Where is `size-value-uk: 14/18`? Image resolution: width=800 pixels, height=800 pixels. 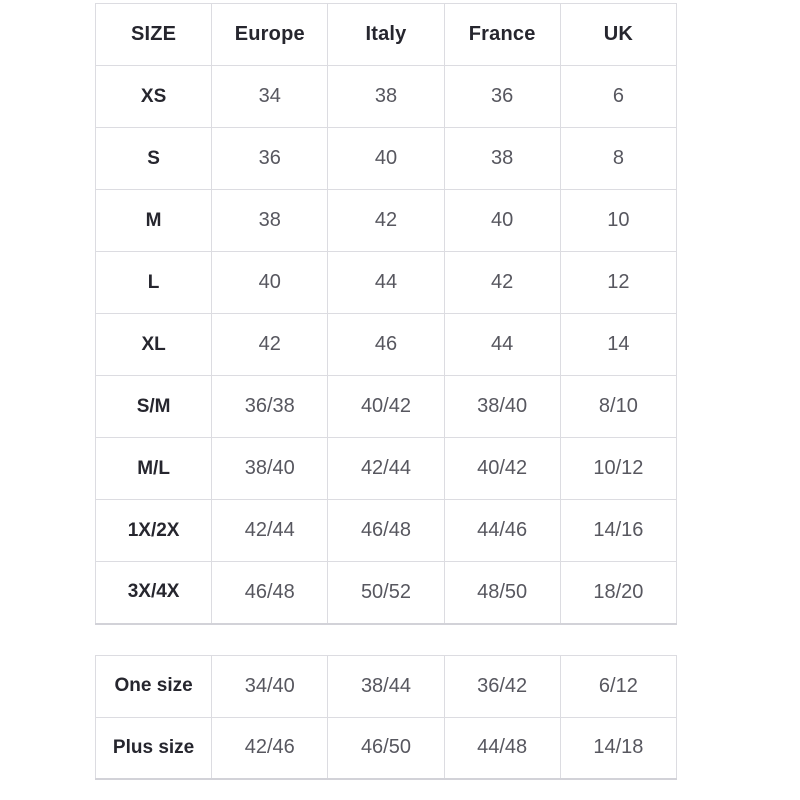
size-value-uk: 14/18 is located at coordinates (618, 748).